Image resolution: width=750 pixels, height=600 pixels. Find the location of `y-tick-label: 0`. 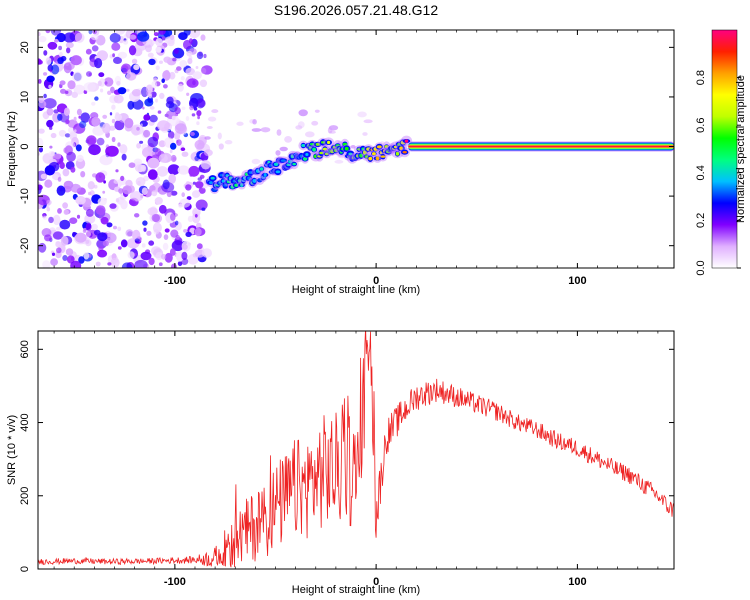

y-tick-label: 0 is located at coordinates (25, 569).